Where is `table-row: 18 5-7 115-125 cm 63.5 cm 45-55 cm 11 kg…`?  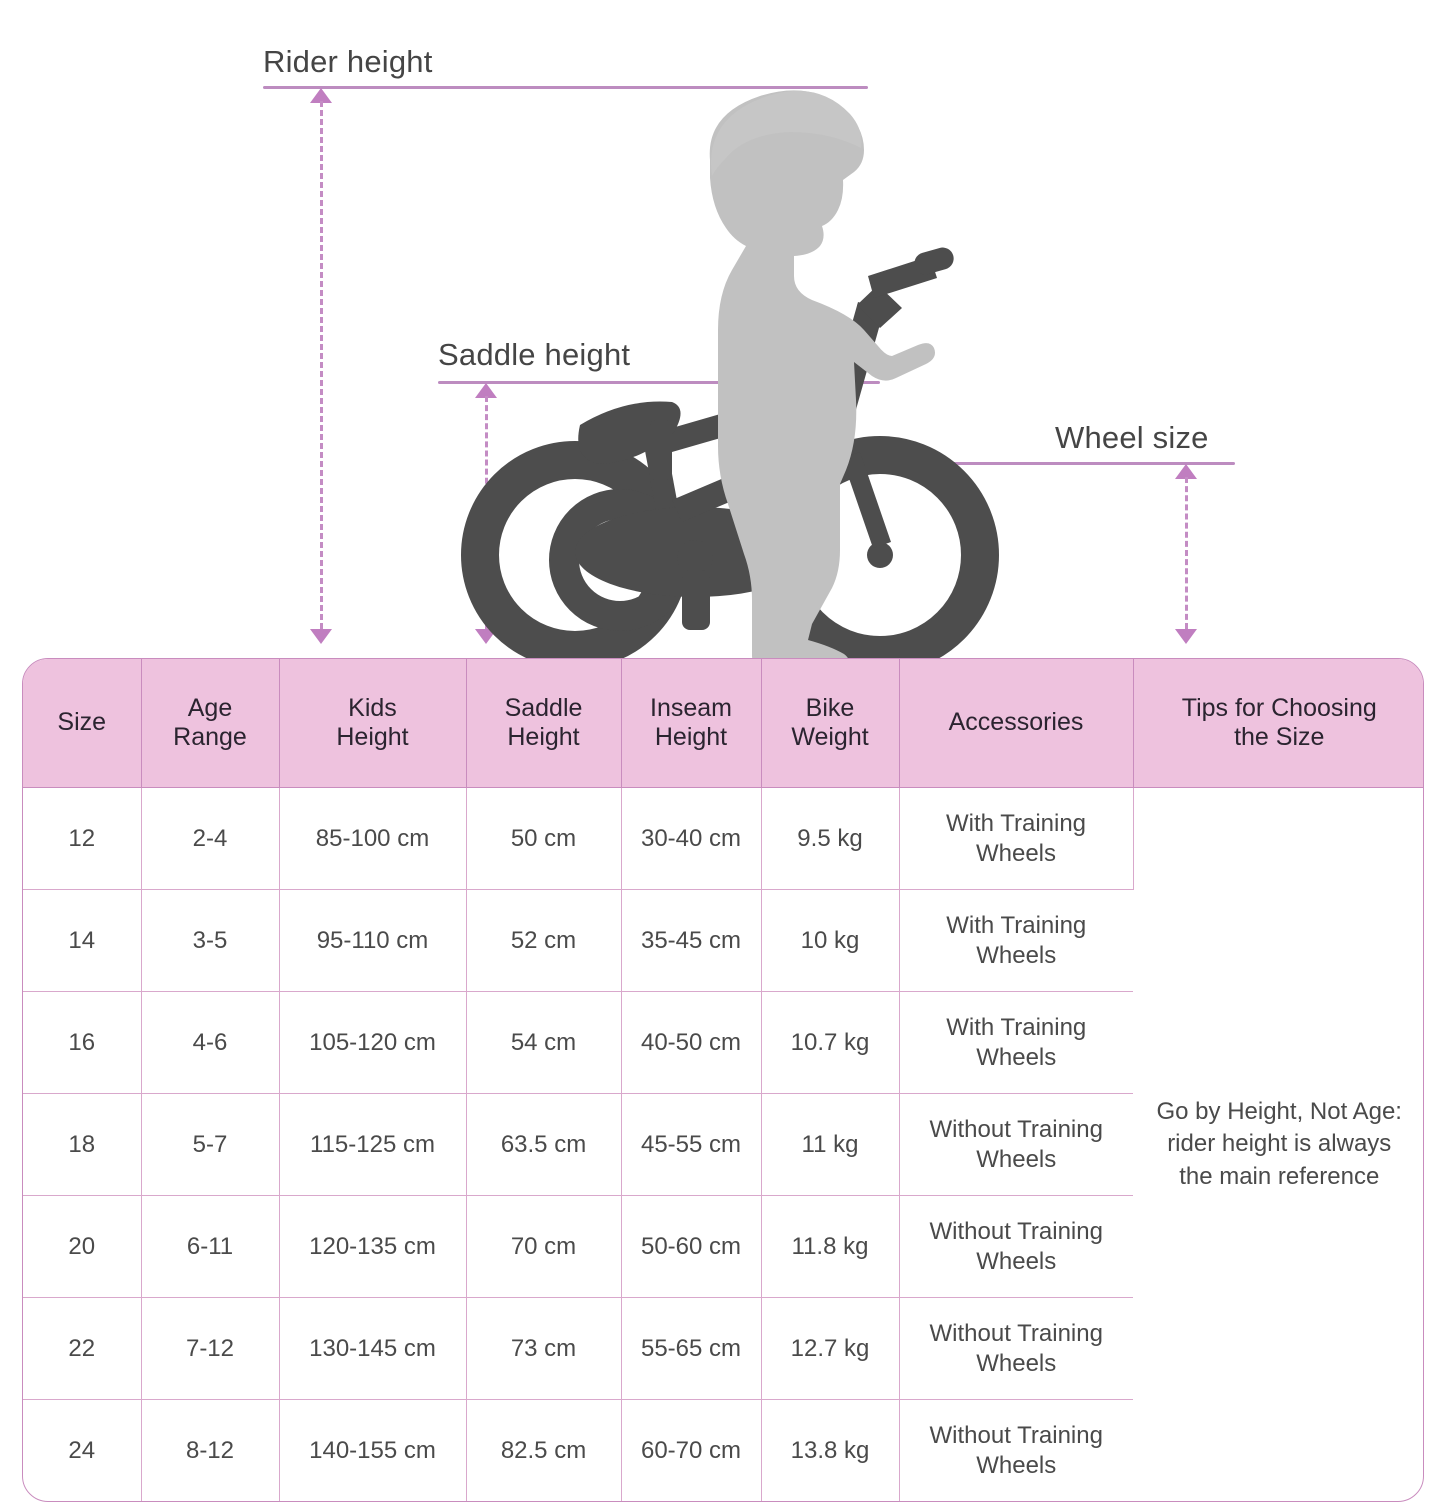
table-row: 18 5-7 115-125 cm 63.5 cm 45-55 cm 11 kg… is located at coordinates (723, 1144).